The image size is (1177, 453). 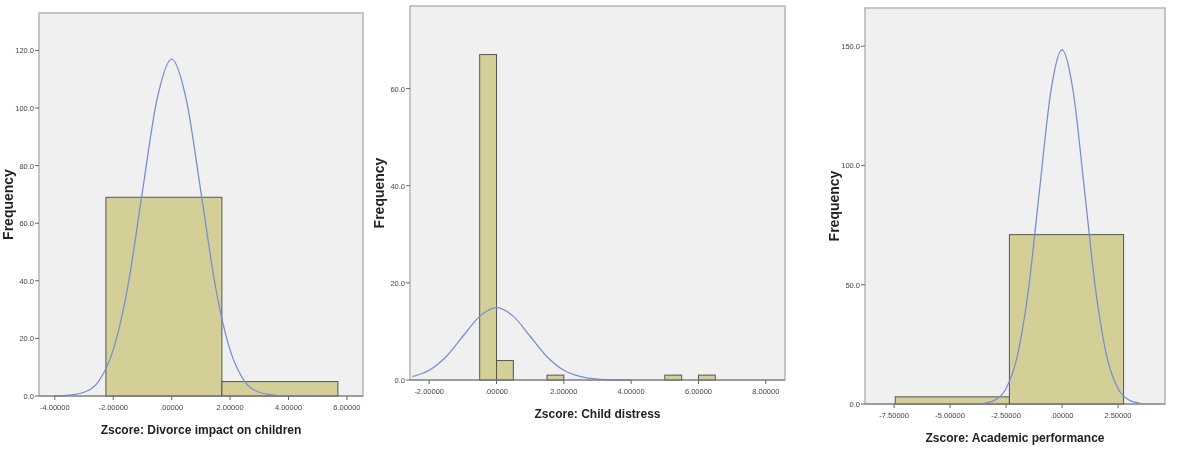 I want to click on line-series, so click(x=1062, y=226).